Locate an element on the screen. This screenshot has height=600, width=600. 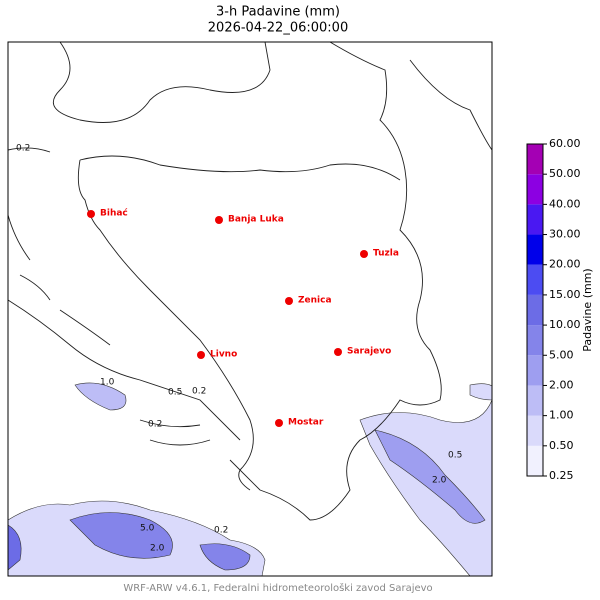
colorbar-tick-label: 0.50 is located at coordinates (561, 445).